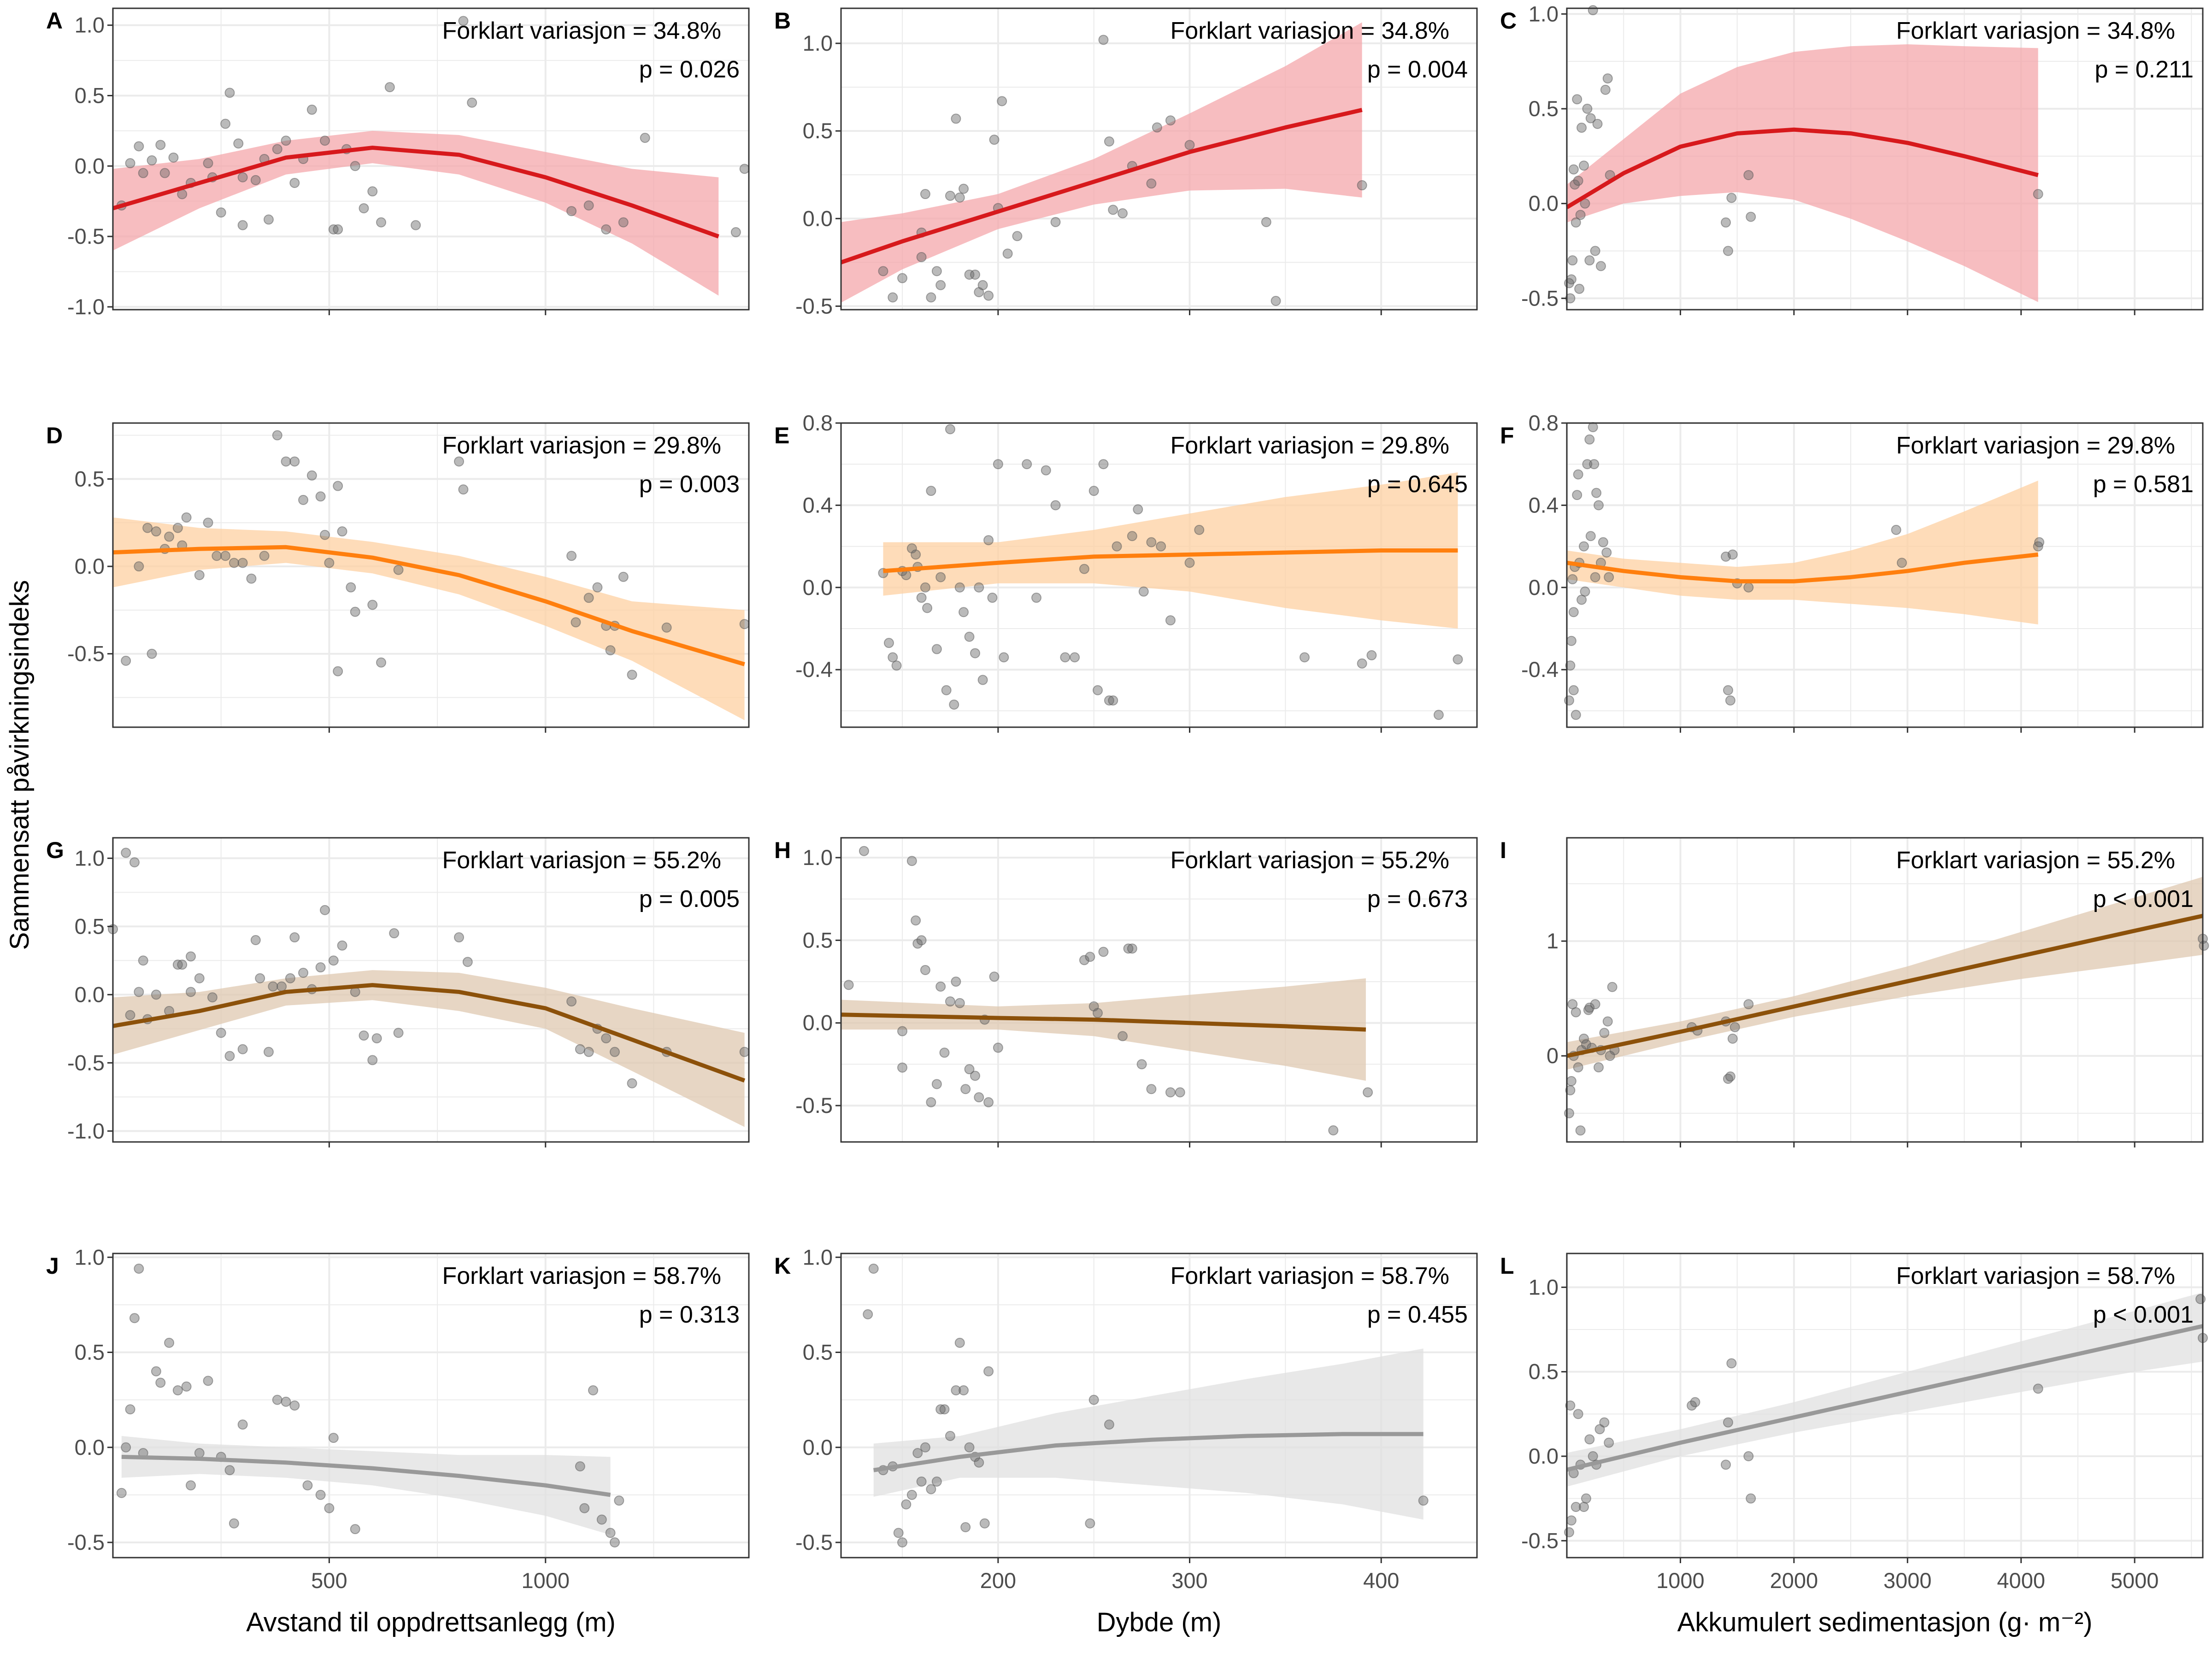 This screenshot has width=2212, height=1659. I want to click on p-value-label: p = 0.455, so click(1417, 1314).